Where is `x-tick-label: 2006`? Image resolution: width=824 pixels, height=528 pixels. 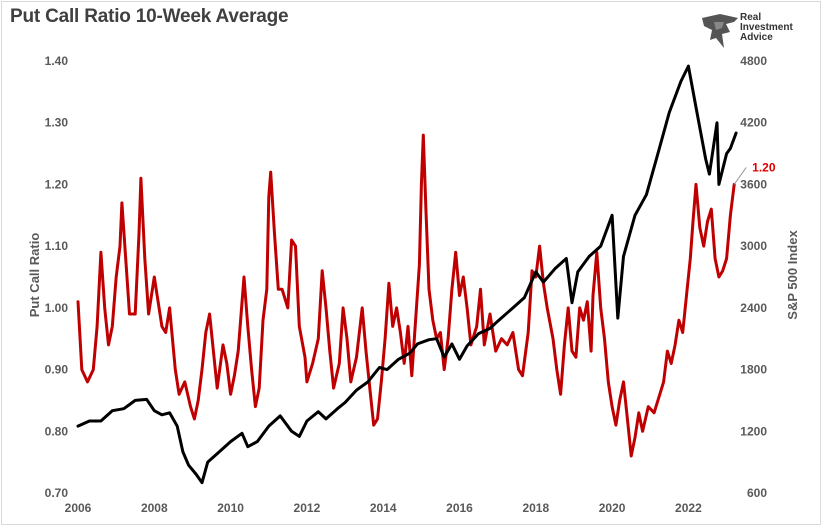 x-tick-label: 2006 is located at coordinates (78, 508).